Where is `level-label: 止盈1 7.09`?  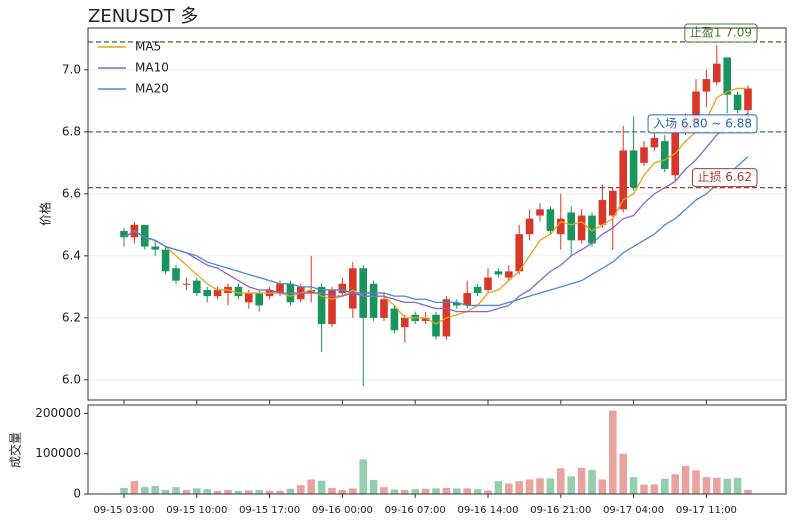 level-label: 止盈1 7.09 is located at coordinates (721, 33).